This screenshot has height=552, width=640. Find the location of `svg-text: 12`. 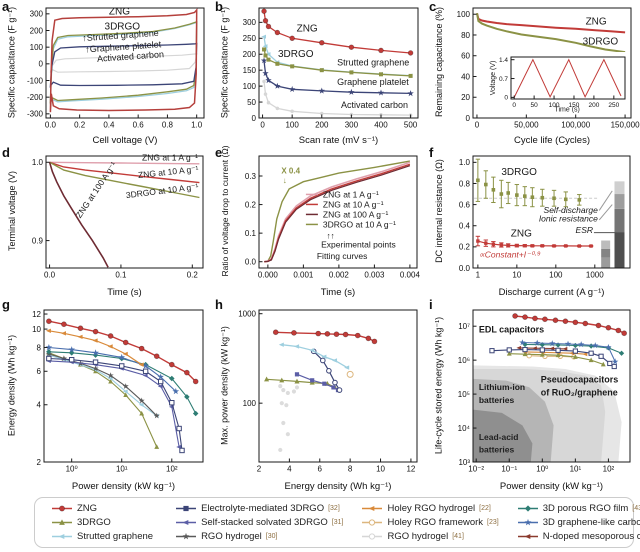

svg-text: 12 is located at coordinates (36, 314).